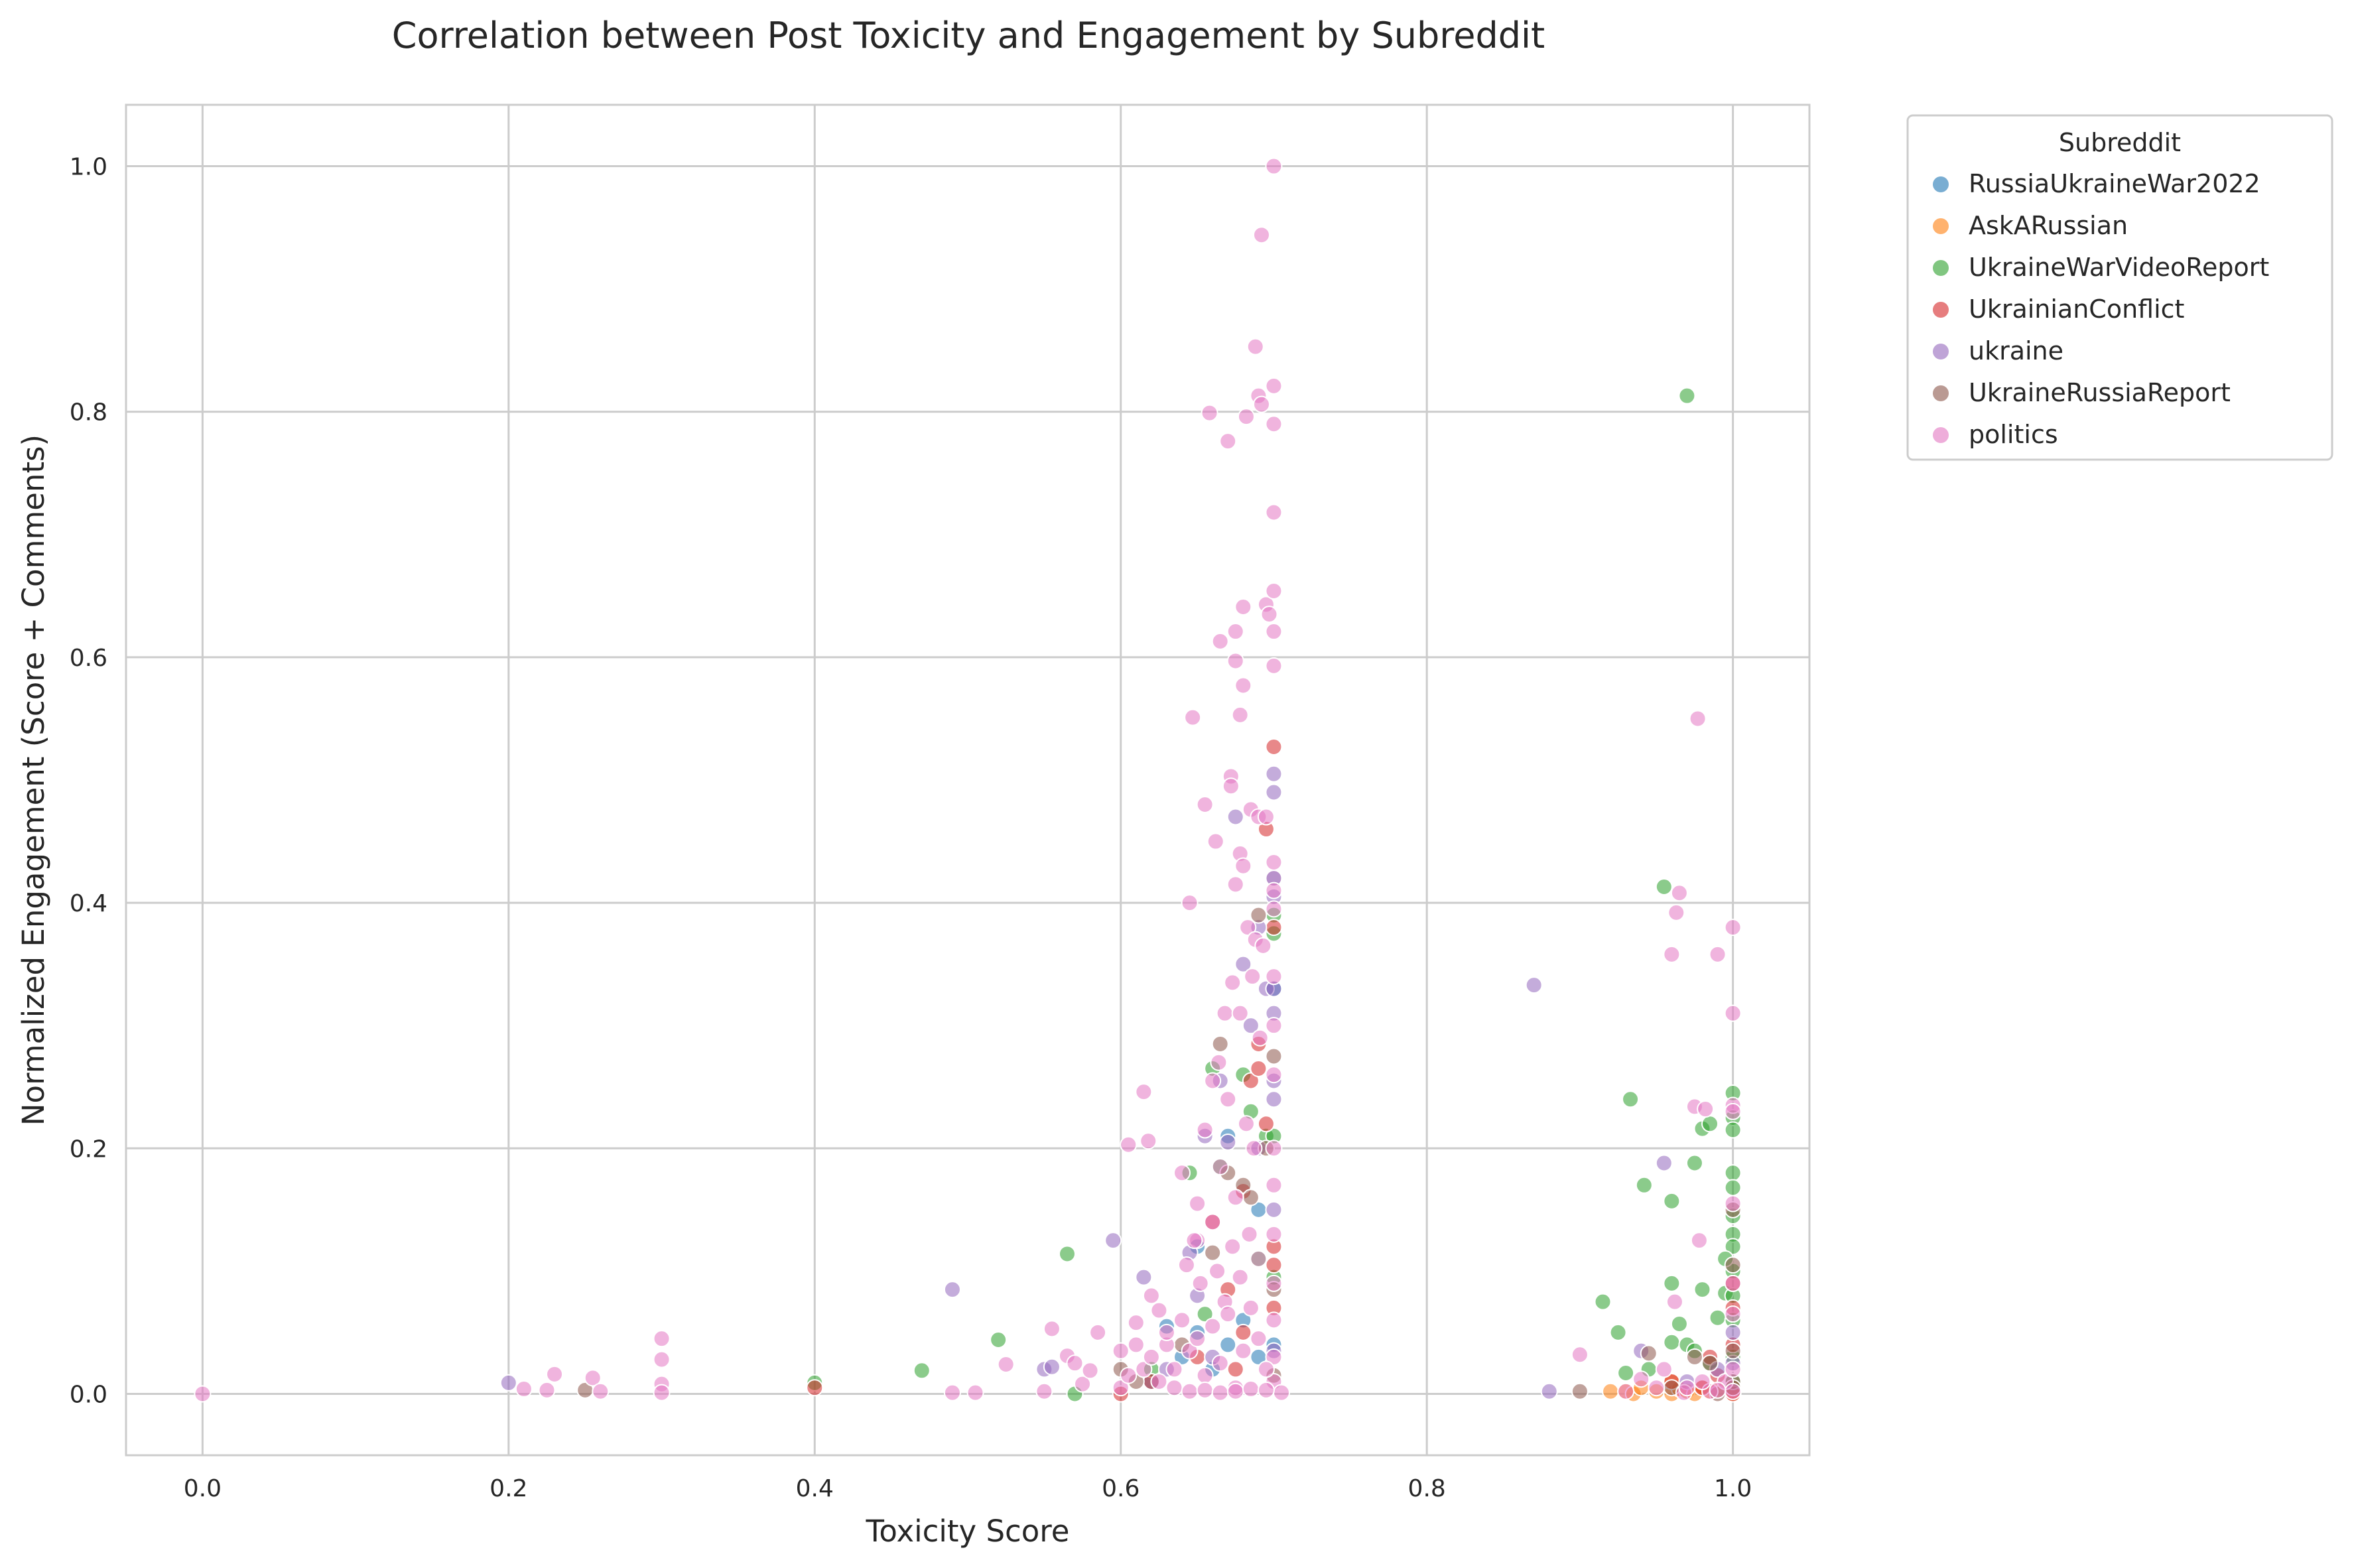 This screenshot has width=2354, height=1568. What do you see at coordinates (2120, 142) in the screenshot?
I see `legend-title: Subreddit` at bounding box center [2120, 142].